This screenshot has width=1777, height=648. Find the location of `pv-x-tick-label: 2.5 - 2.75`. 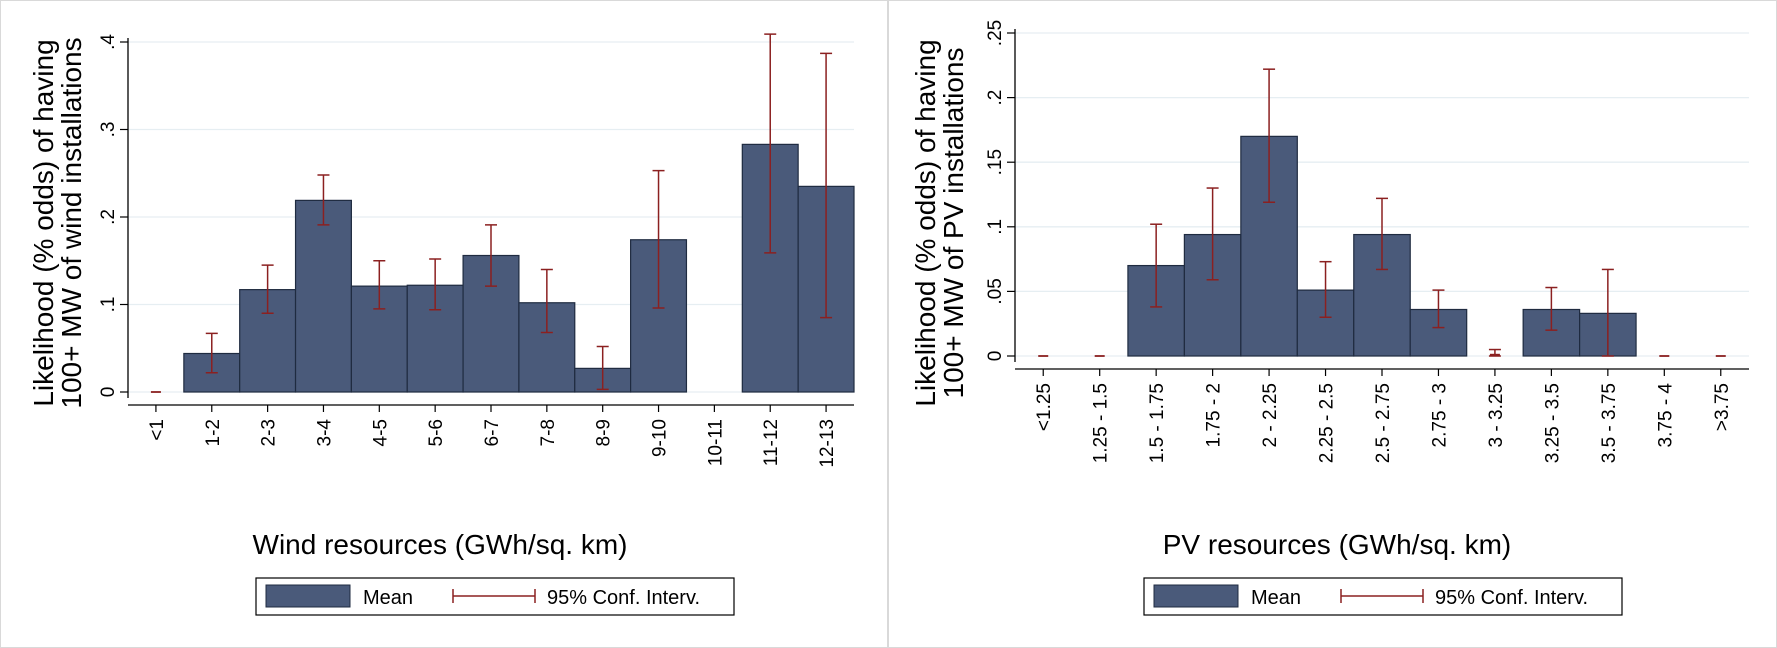

pv-x-tick-label: 2.5 - 2.75 is located at coordinates (1383, 423).